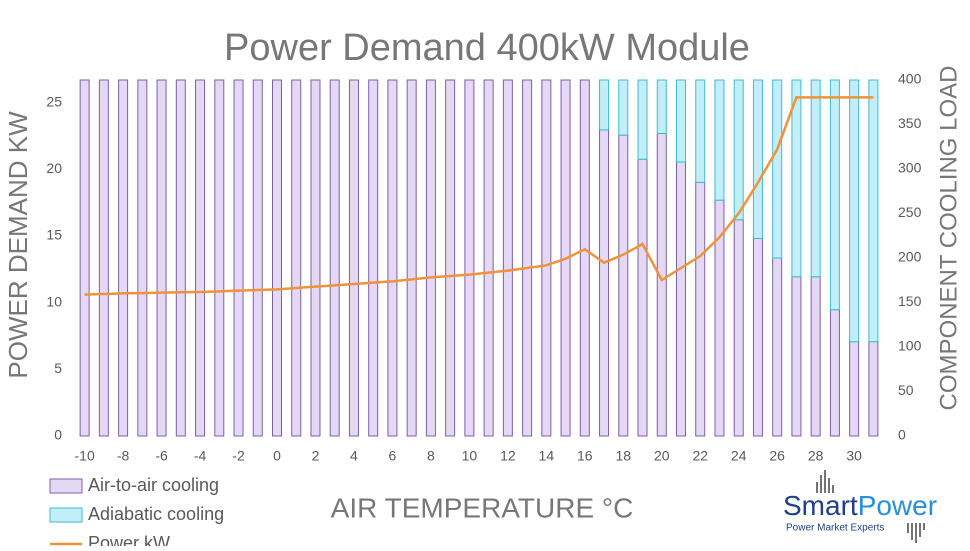 The width and height of the screenshot is (970, 551). Describe the element at coordinates (58, 368) in the screenshot. I see `y-tick-label: 5` at that location.